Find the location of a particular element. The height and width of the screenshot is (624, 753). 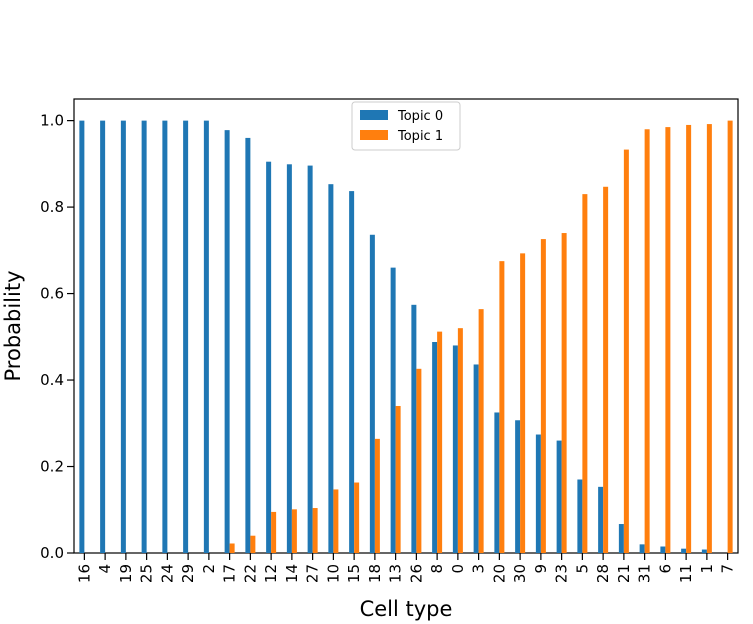

x-tick-label: 13 is located at coordinates (396, 573).